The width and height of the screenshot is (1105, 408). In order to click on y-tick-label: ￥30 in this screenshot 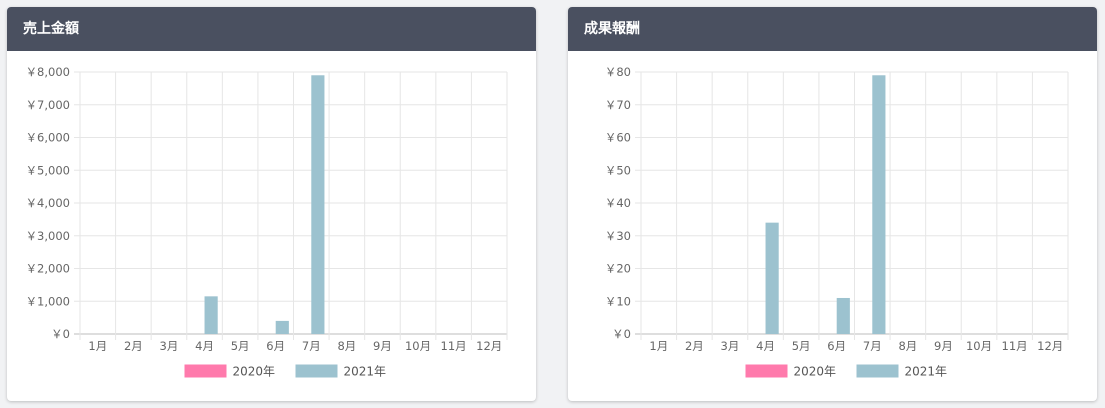, I will do `click(618, 236)`.